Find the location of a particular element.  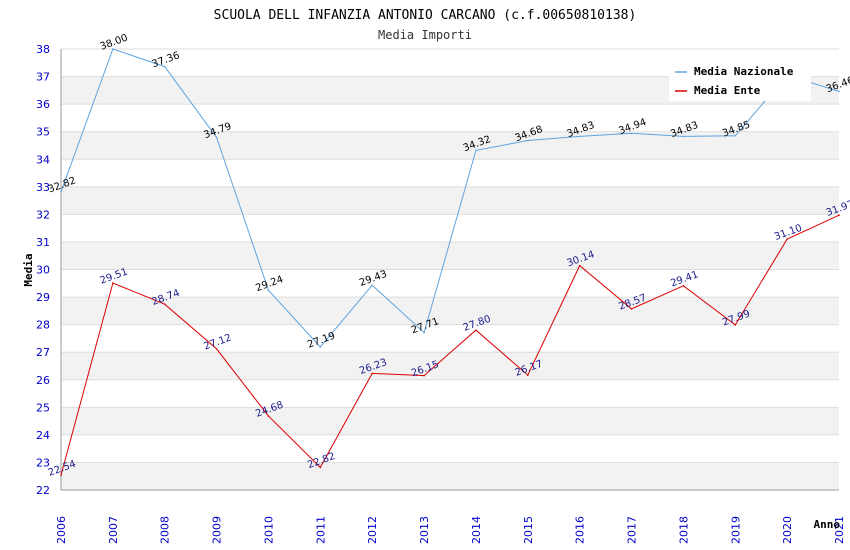

y-tick-label: 30 is located at coordinates (43, 270).